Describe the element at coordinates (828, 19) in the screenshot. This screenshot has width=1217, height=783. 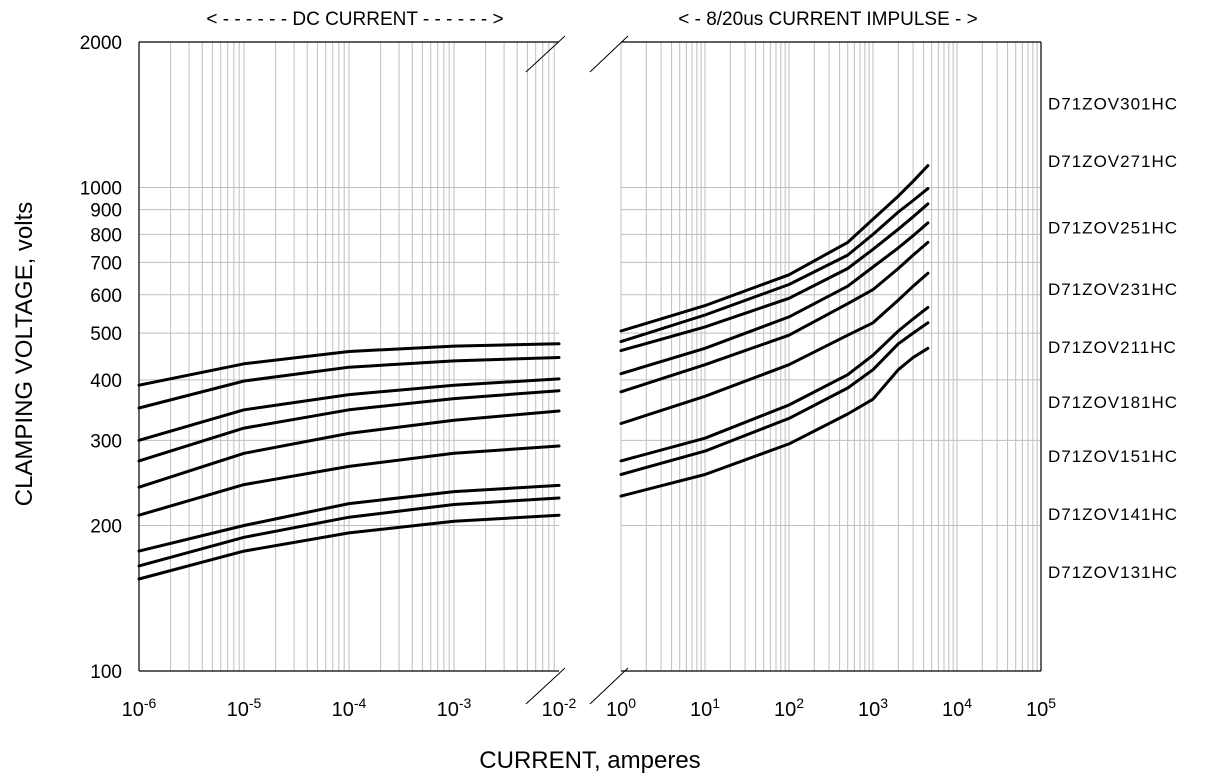
I see `section-header-impulse: < - 8/20us CURRENT IMPULSE - >` at that location.